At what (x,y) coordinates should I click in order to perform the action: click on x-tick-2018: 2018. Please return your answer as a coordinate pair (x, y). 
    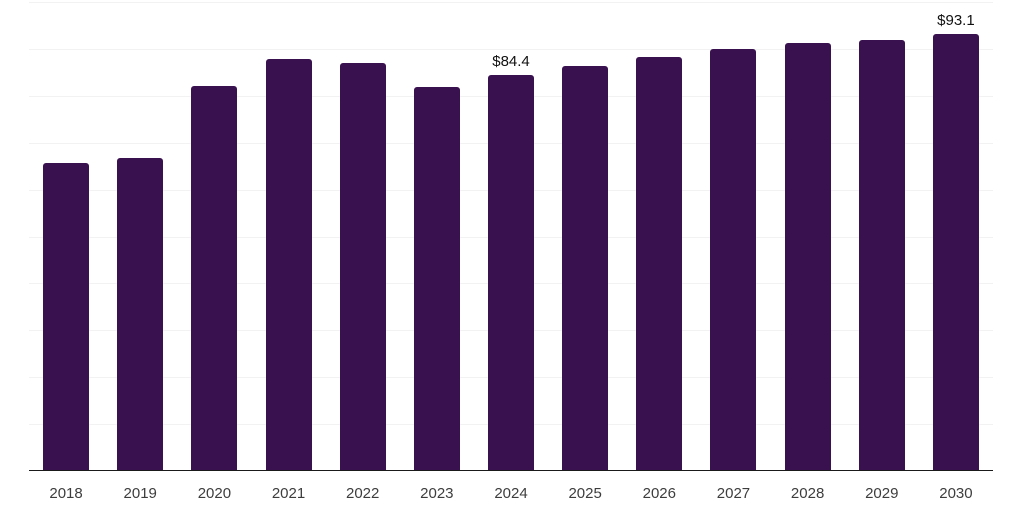
    Looking at the image, I should click on (66, 493).